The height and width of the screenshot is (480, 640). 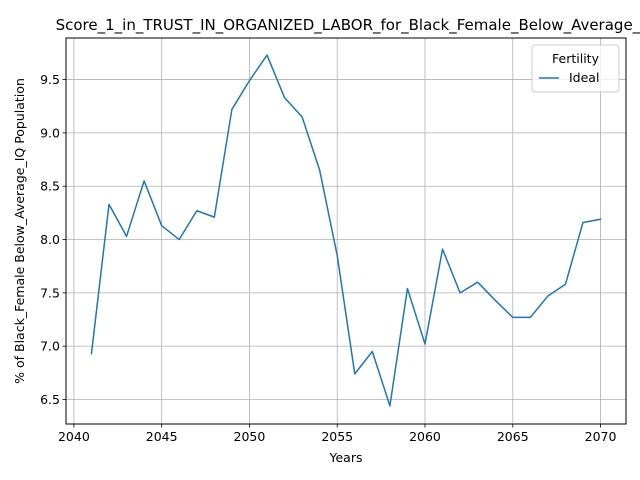 I want to click on legend-label-ideal: Ideal, so click(x=584, y=77).